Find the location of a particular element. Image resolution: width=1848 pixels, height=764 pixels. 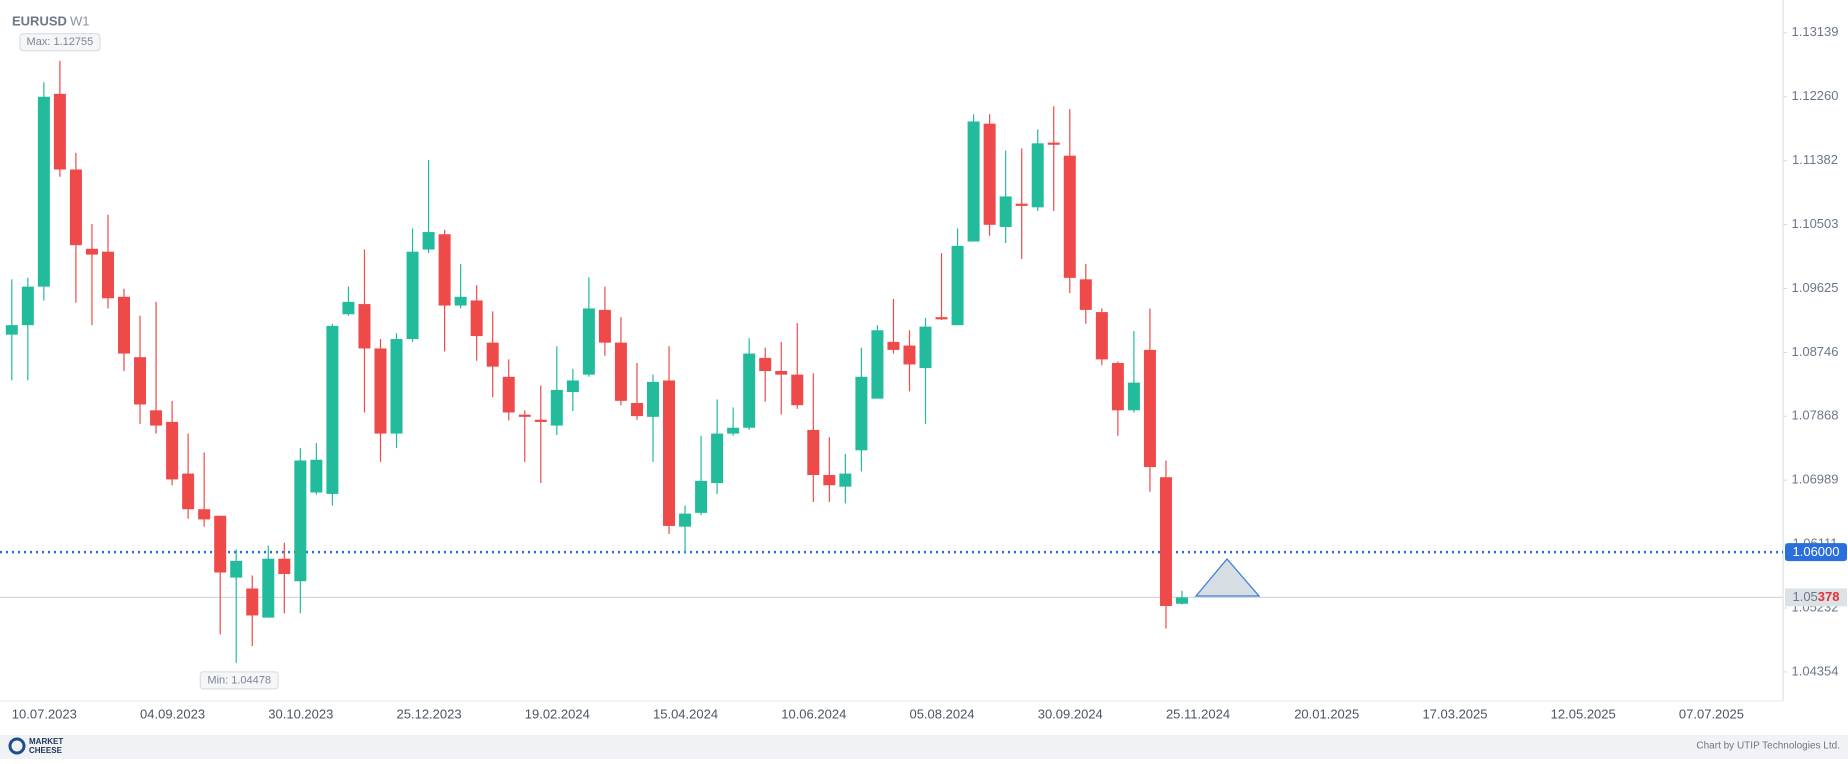

logo: MARKET CHEESE is located at coordinates (35, 746).